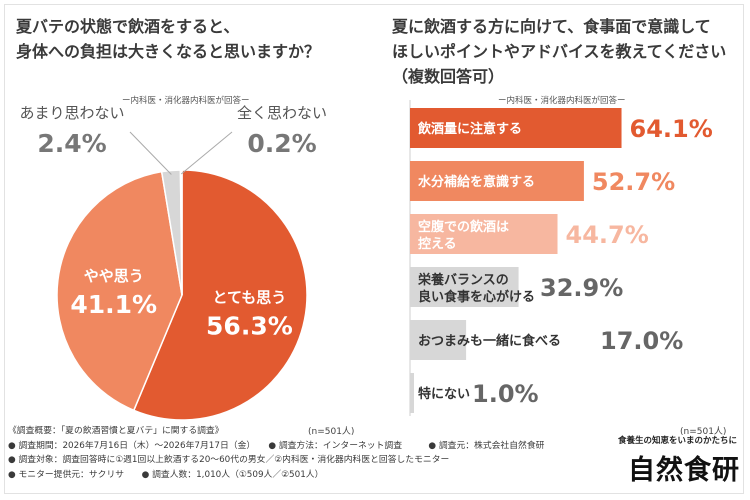  I want to click on bar-category-label-3: 栄養バランスの良い食事を心がける, so click(476, 288).